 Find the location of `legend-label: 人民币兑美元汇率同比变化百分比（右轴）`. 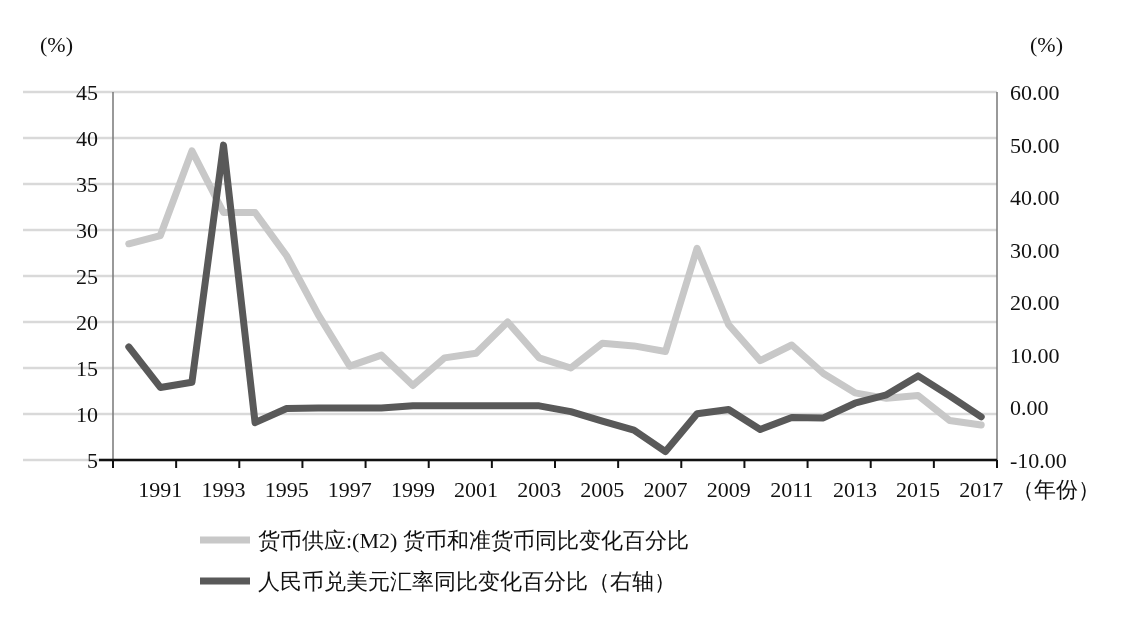

legend-label: 人民币兑美元汇率同比变化百分比（右轴） is located at coordinates (467, 581).